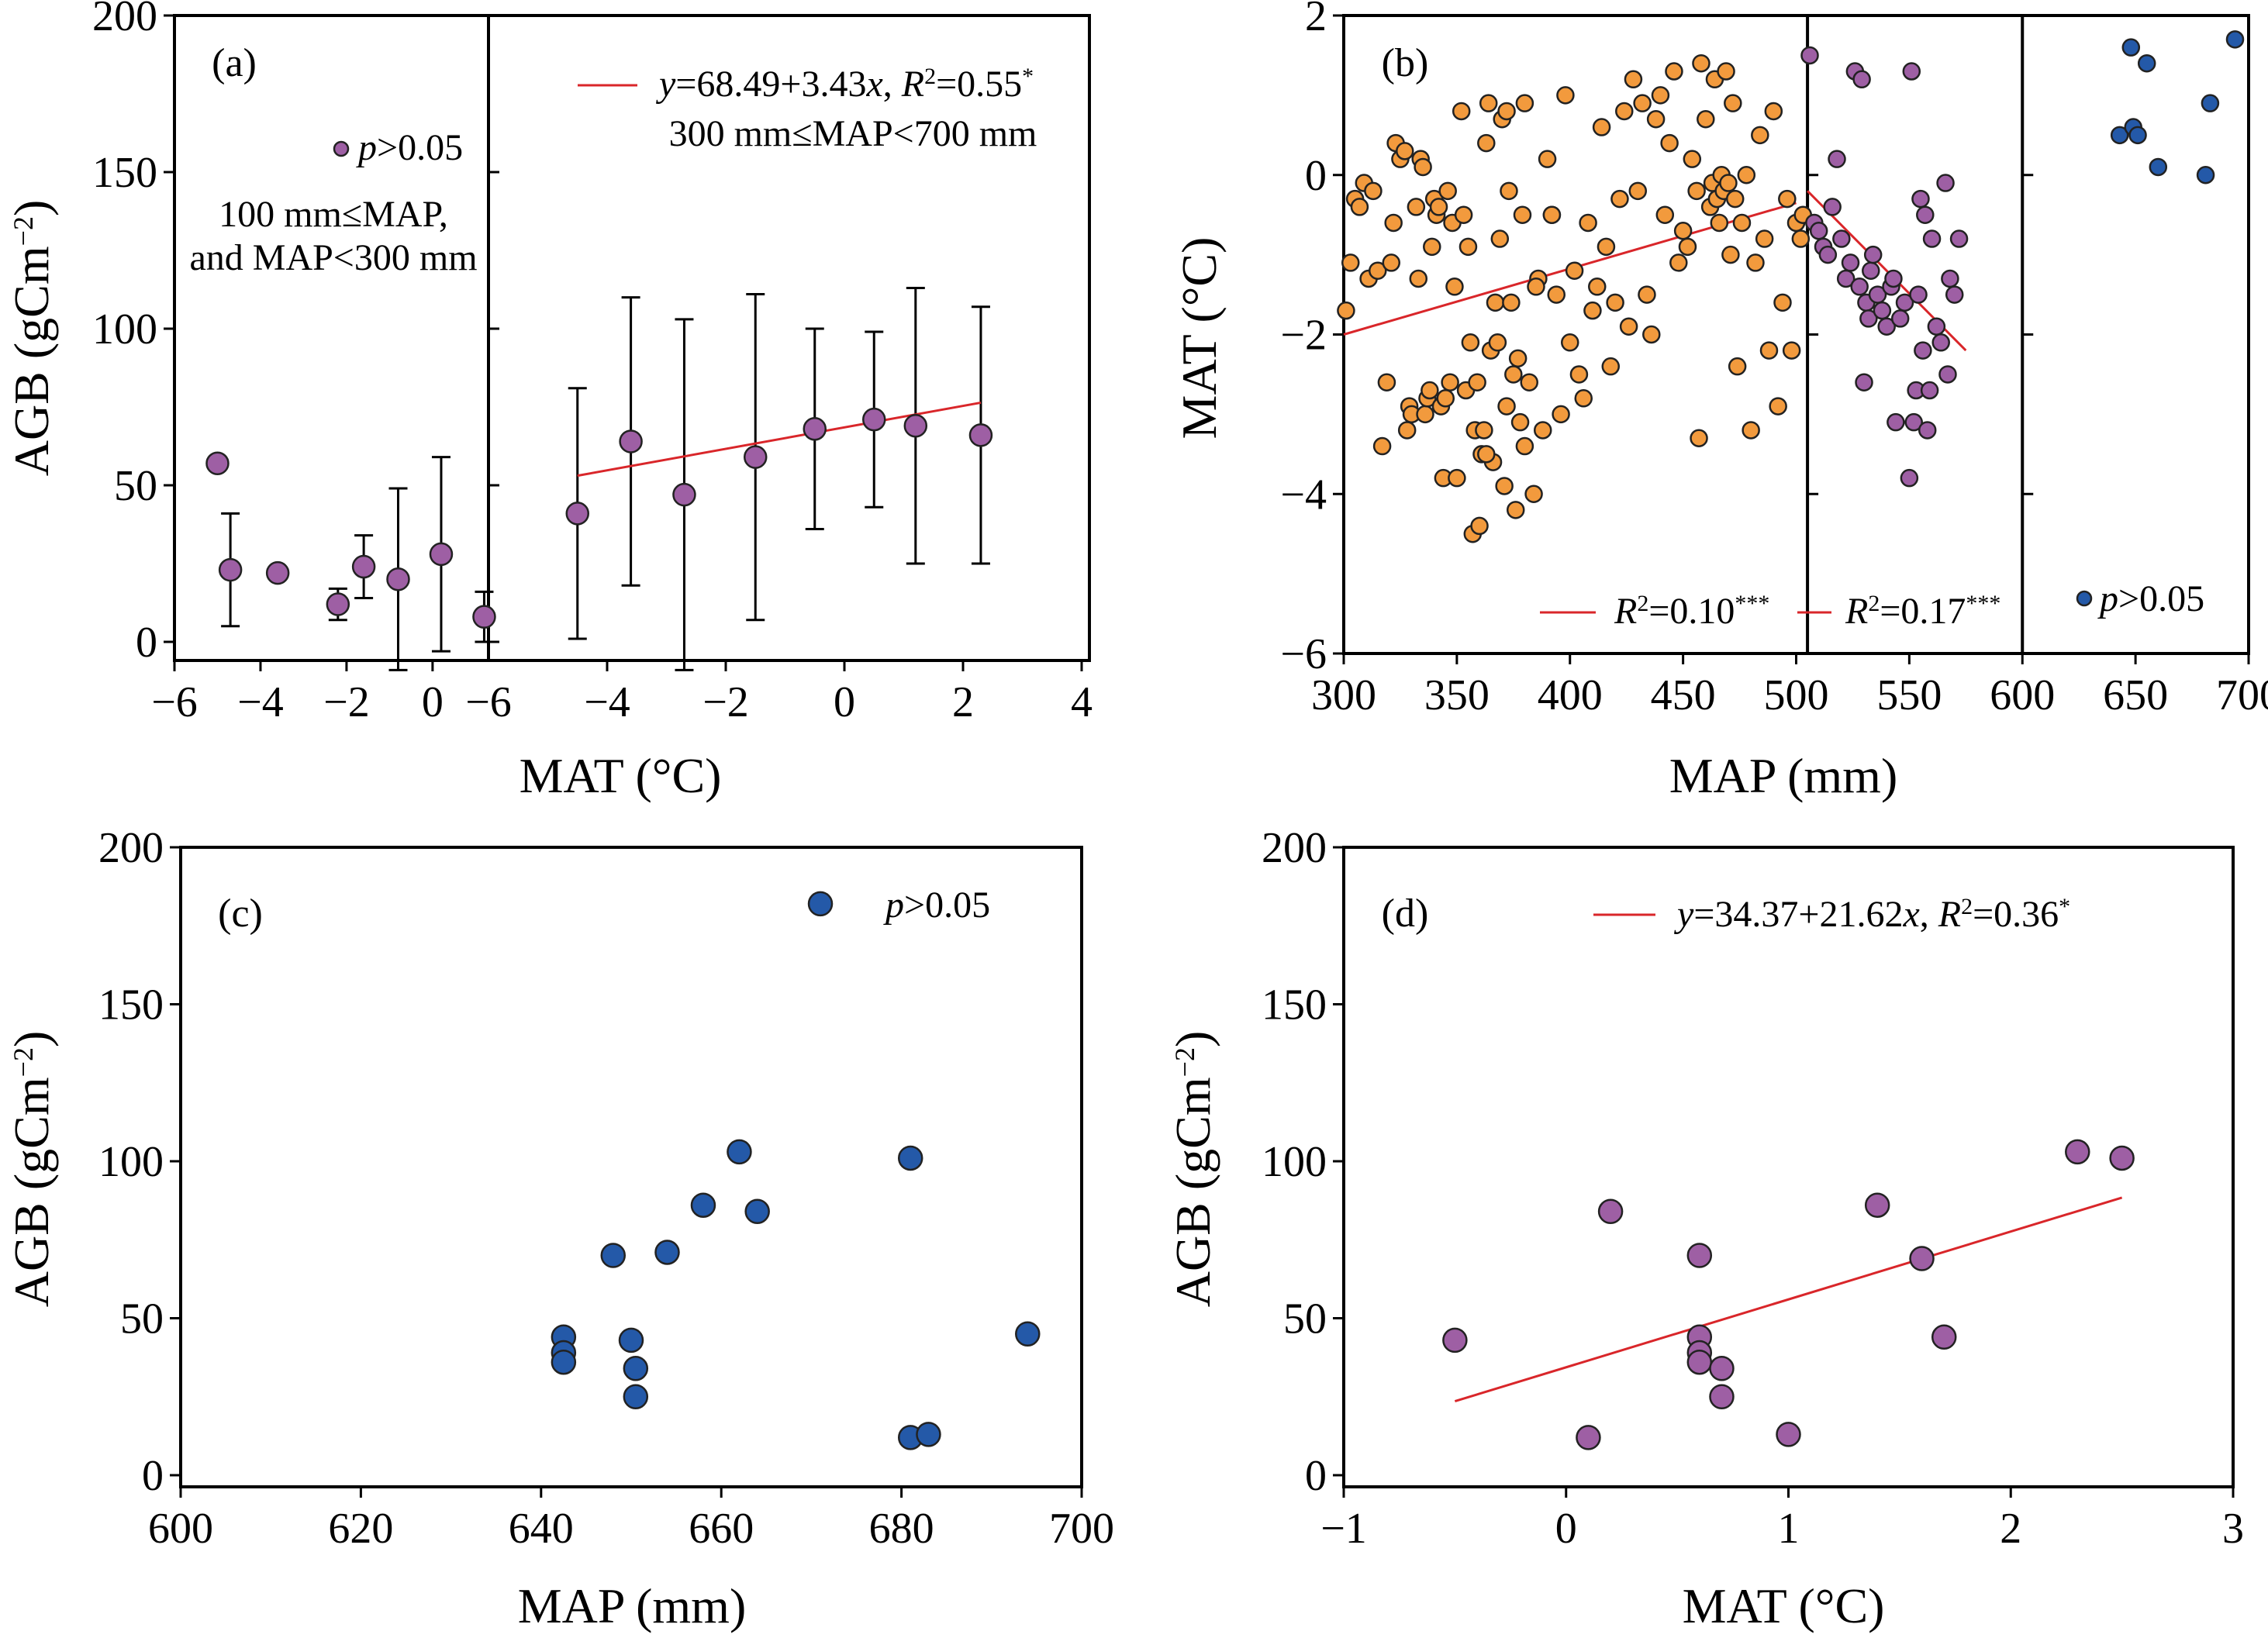 Image resolution: width=2268 pixels, height=1638 pixels. I want to click on panel-b-ytick-label: 2, so click(1316, 20).